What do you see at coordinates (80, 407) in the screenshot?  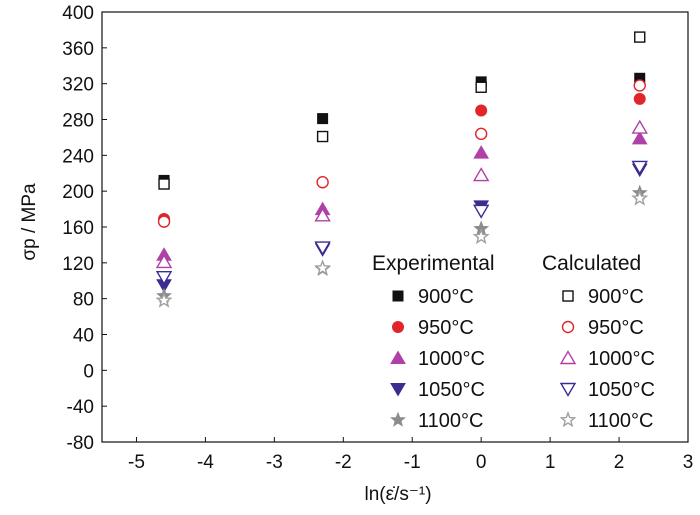 I see `y-tick-label: -40` at bounding box center [80, 407].